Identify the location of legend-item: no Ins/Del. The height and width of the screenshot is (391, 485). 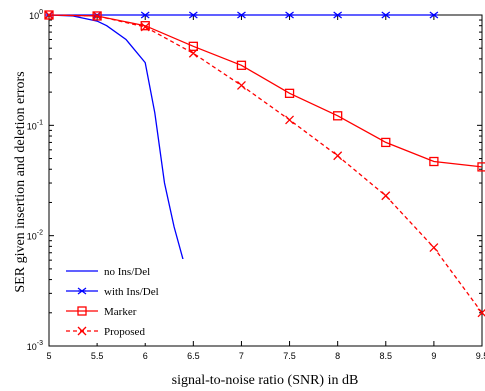
(108, 272).